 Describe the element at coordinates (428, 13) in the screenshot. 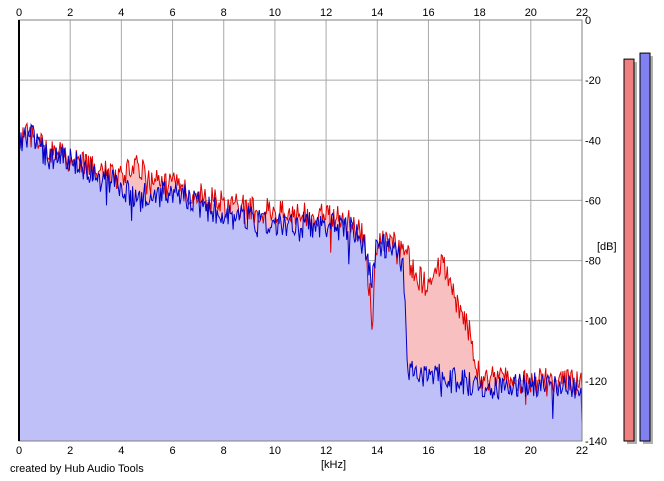

I see `x-tick-label-top: 16` at that location.